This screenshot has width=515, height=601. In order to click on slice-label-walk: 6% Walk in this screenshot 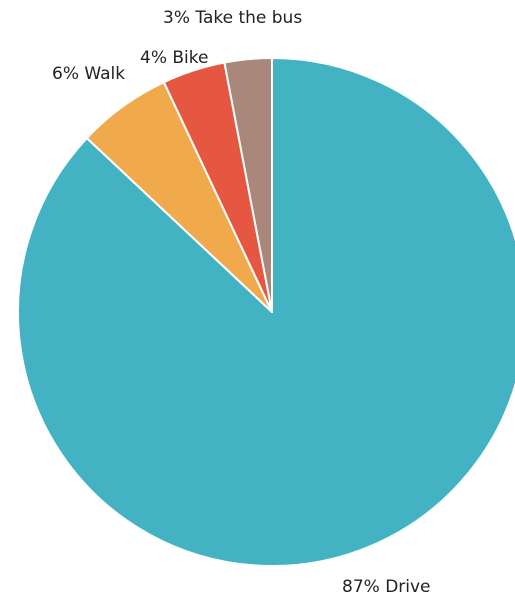, I will do `click(88, 74)`.